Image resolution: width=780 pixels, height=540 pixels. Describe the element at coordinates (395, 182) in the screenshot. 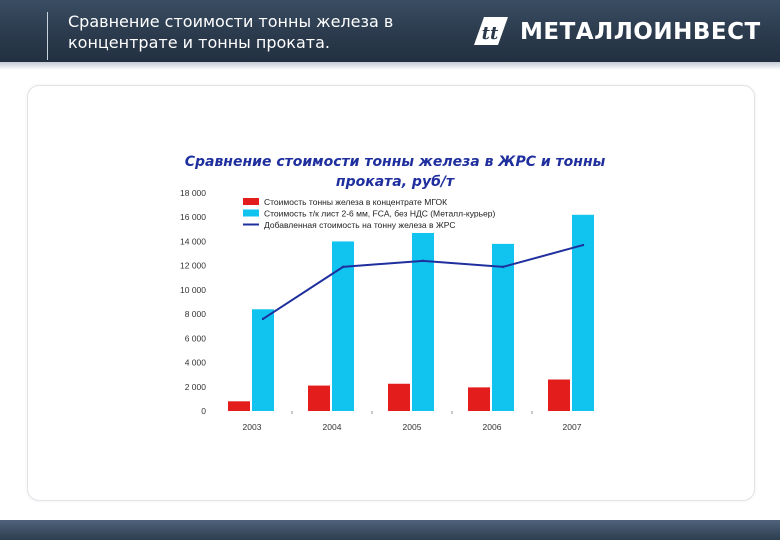

I see `chart-title-line-2: проката, руб/т` at that location.